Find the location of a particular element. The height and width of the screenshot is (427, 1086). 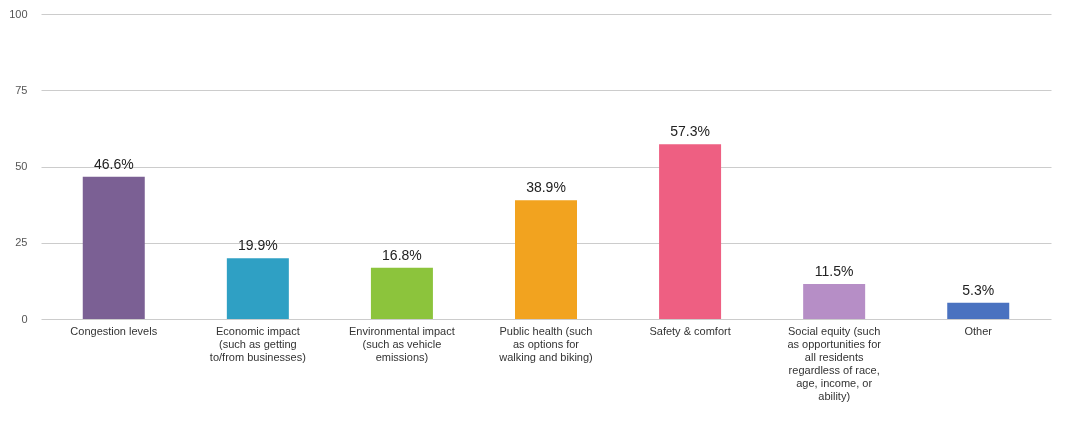

data-label: 57.3% is located at coordinates (690, 131).